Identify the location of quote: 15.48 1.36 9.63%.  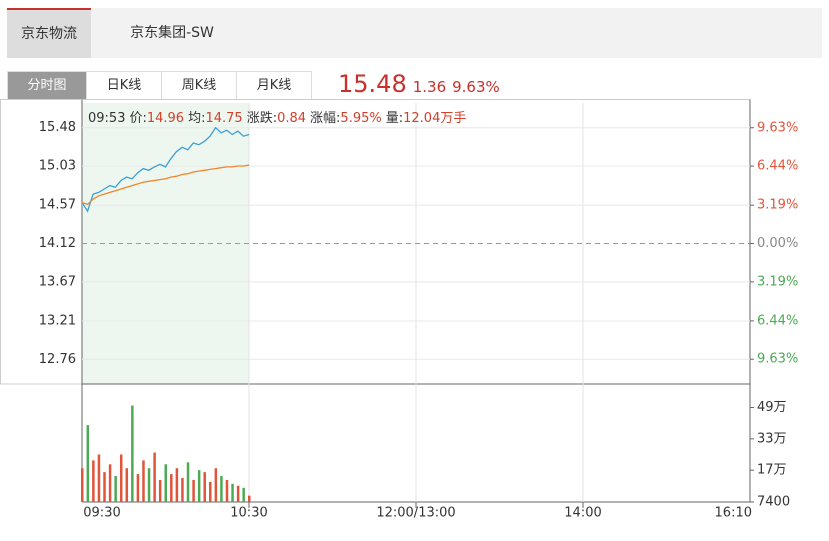
(419, 84).